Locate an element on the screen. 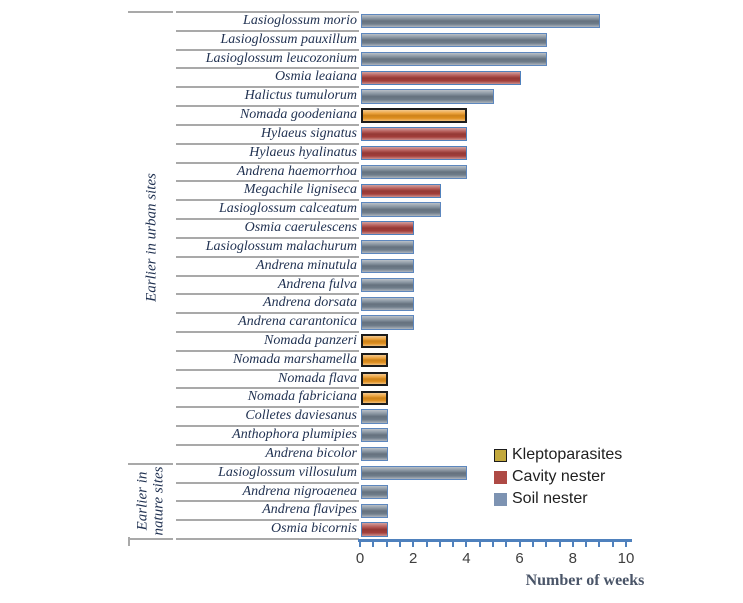  species-label: Lasioglossum villosulum is located at coordinates (287, 472).